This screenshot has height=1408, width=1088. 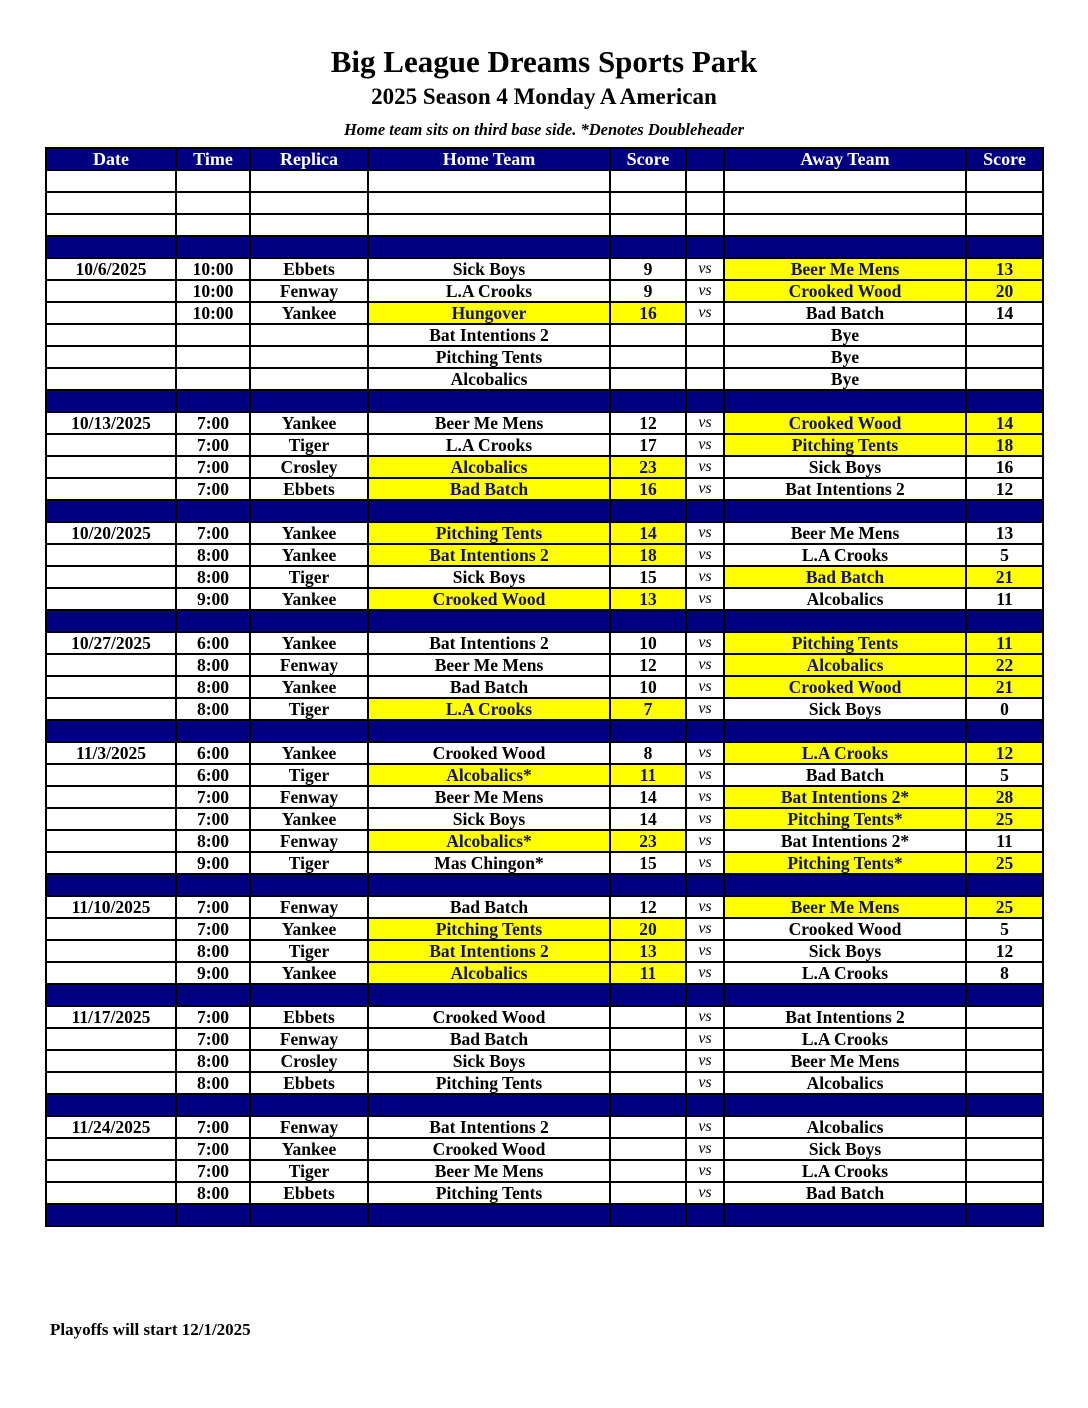 I want to click on away-team: Bat Intentions 2*, so click(x=845, y=841).